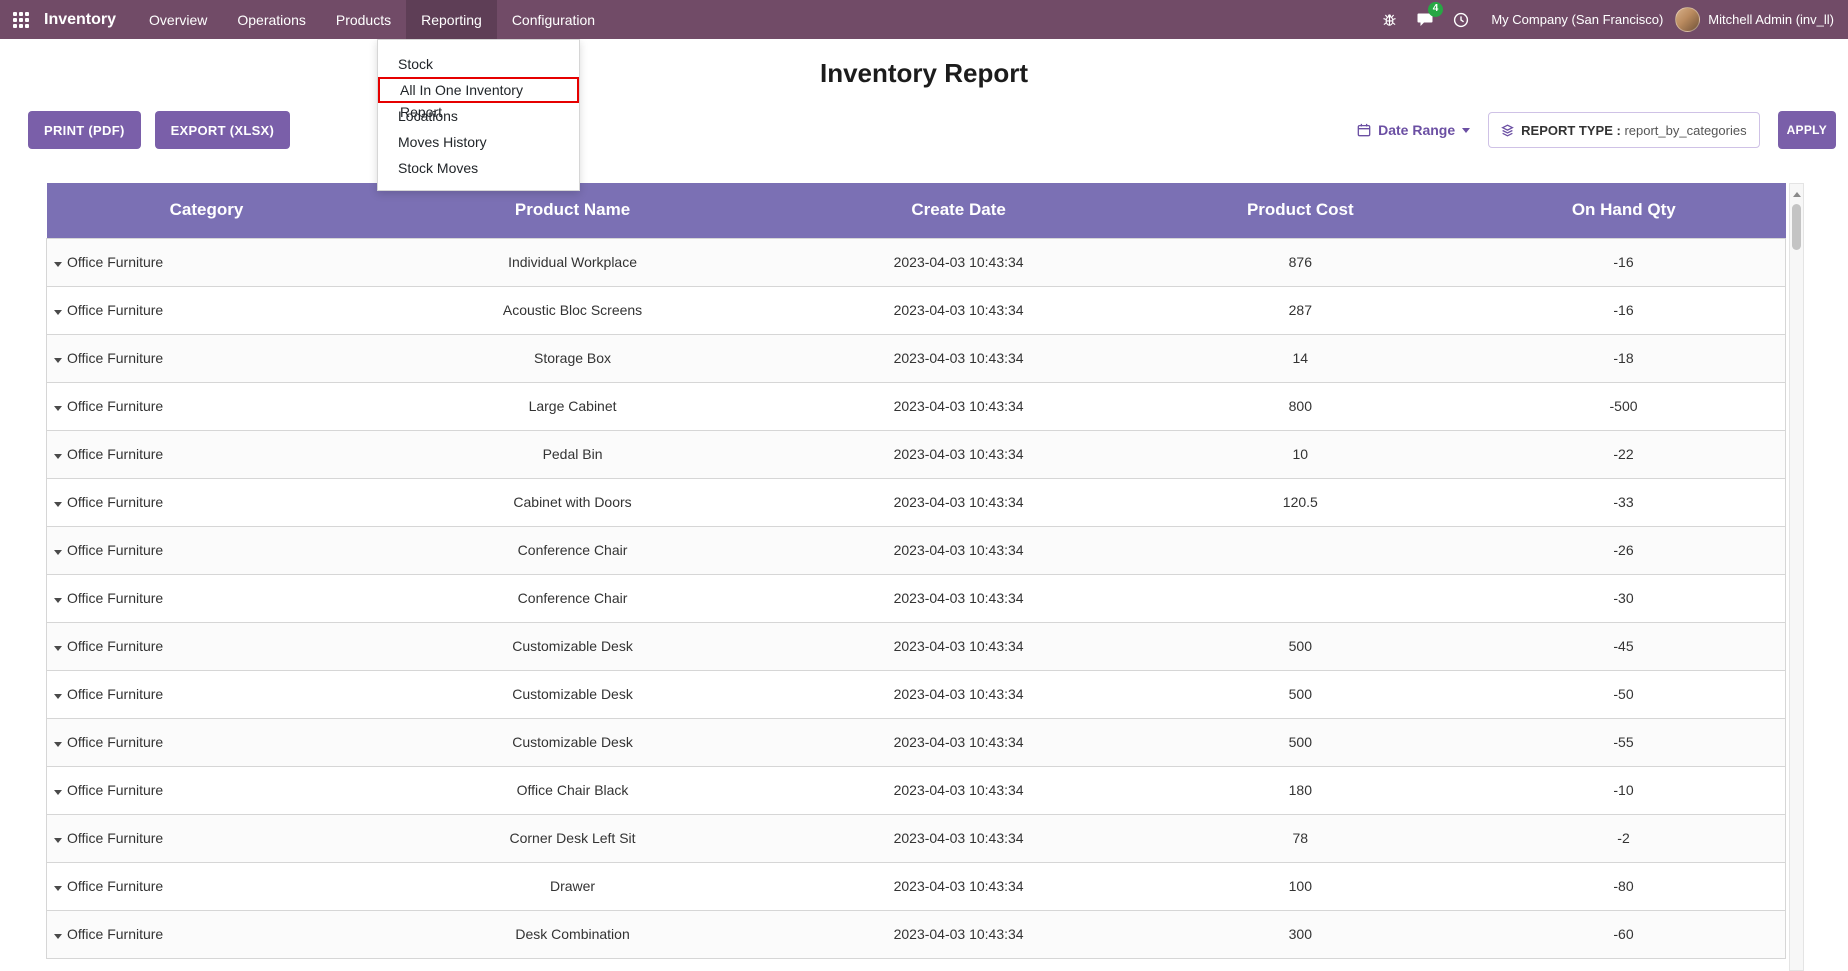  I want to click on product-name-cell: Acoustic Bloc Screens, so click(572, 310).